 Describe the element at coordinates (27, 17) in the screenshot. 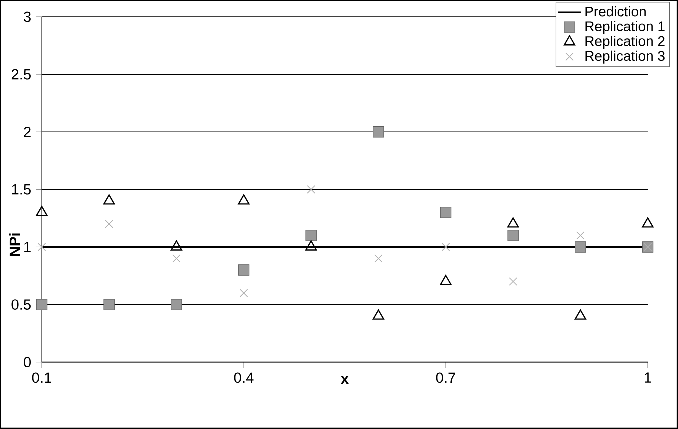

I see `y-tick-label: 3` at that location.